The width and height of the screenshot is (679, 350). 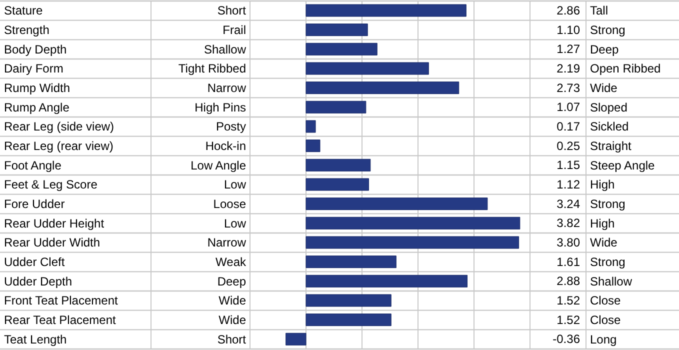 What do you see at coordinates (623, 165) in the screenshot?
I see `text: Steep Angle` at bounding box center [623, 165].